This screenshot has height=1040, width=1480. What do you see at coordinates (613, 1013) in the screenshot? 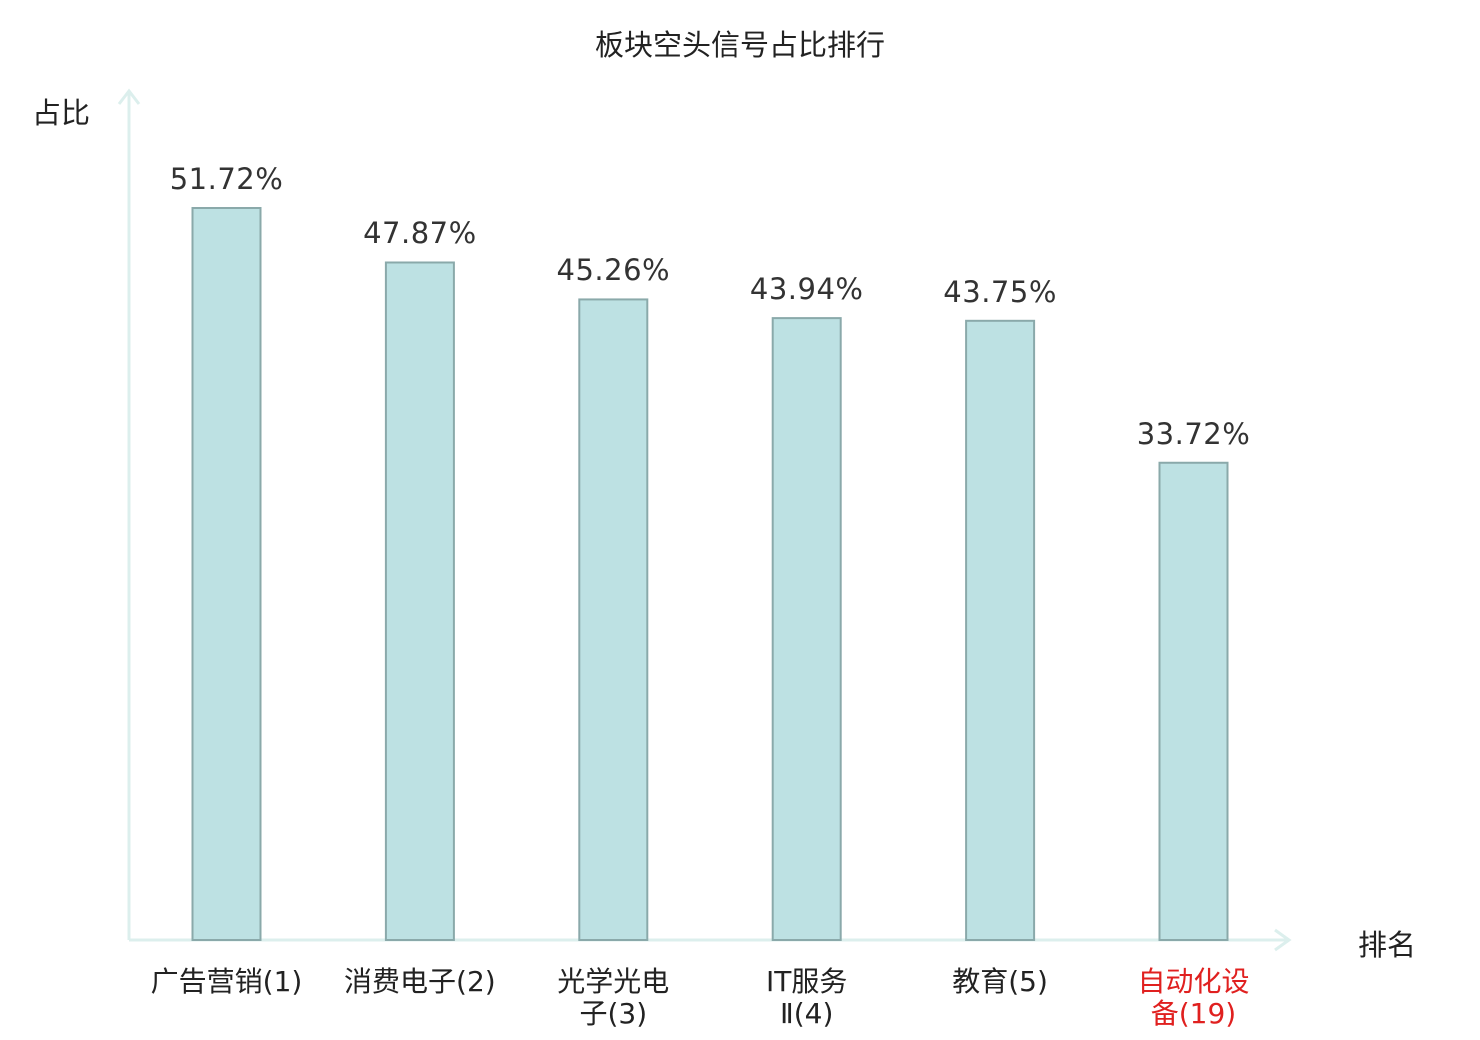
I see `category-label-line: 子(3)` at bounding box center [613, 1013].